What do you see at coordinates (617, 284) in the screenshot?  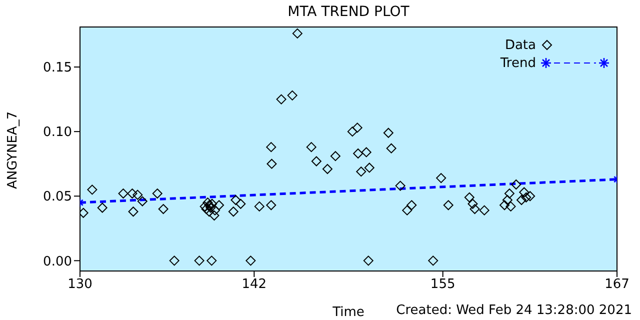 I see `x-tick-label: 167` at bounding box center [617, 284].